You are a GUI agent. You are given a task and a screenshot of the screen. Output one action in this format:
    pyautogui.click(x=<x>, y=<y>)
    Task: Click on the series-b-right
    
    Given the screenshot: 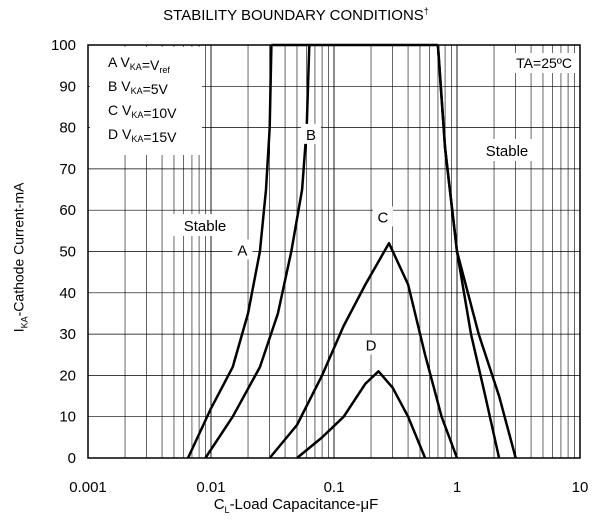 What is the action you would take?
    pyautogui.click(x=468, y=251)
    